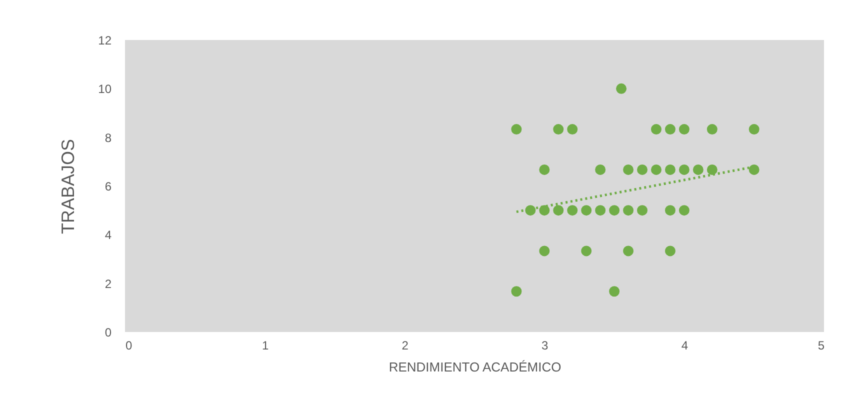  Describe the element at coordinates (545, 345) in the screenshot. I see `x-tick-label: 3` at that location.